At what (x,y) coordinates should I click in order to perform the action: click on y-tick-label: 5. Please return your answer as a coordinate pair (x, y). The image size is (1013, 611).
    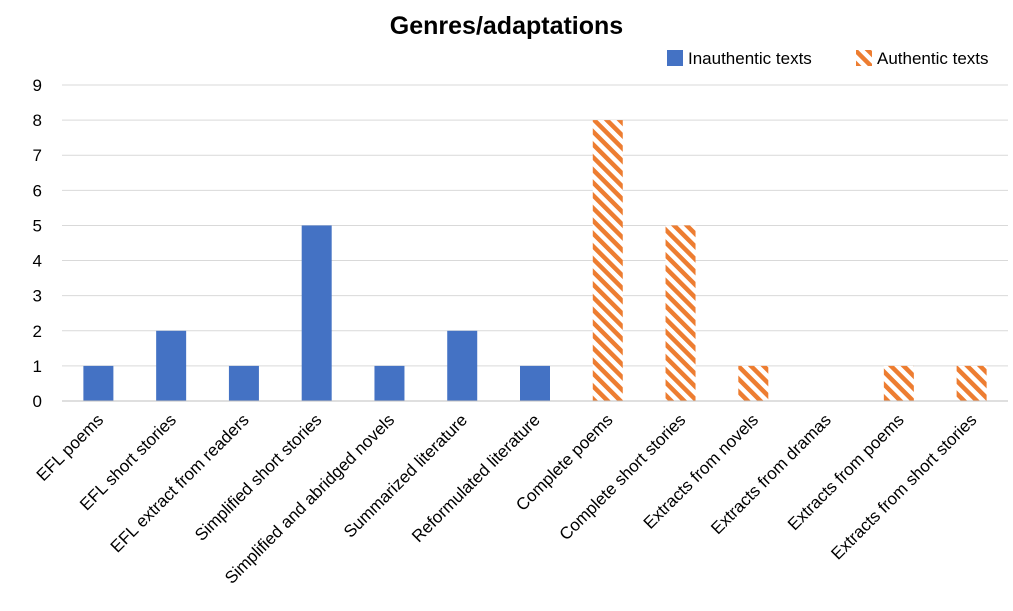
    Looking at the image, I should click on (37, 225).